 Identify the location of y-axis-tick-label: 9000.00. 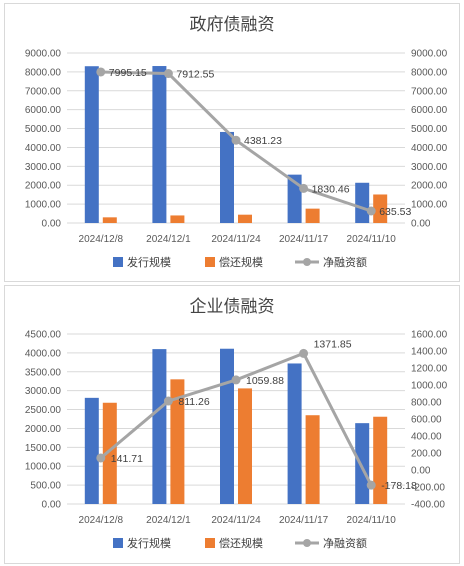
(43, 54).